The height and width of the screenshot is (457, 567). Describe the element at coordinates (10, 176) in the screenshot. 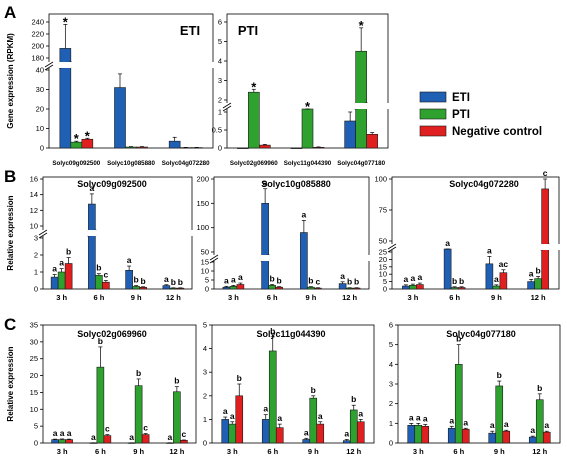

I see `panel-letter-b: B` at that location.